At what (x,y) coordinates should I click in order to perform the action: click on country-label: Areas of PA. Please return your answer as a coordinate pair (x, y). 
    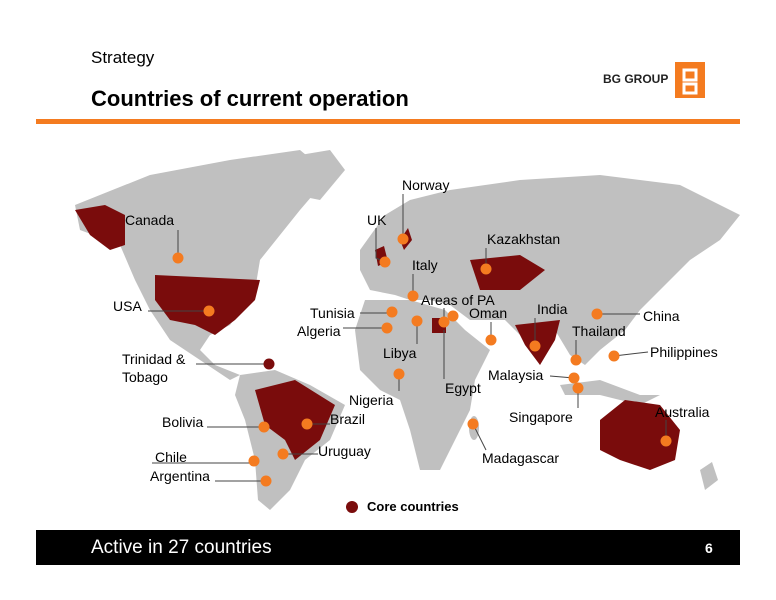
    Looking at the image, I should click on (458, 300).